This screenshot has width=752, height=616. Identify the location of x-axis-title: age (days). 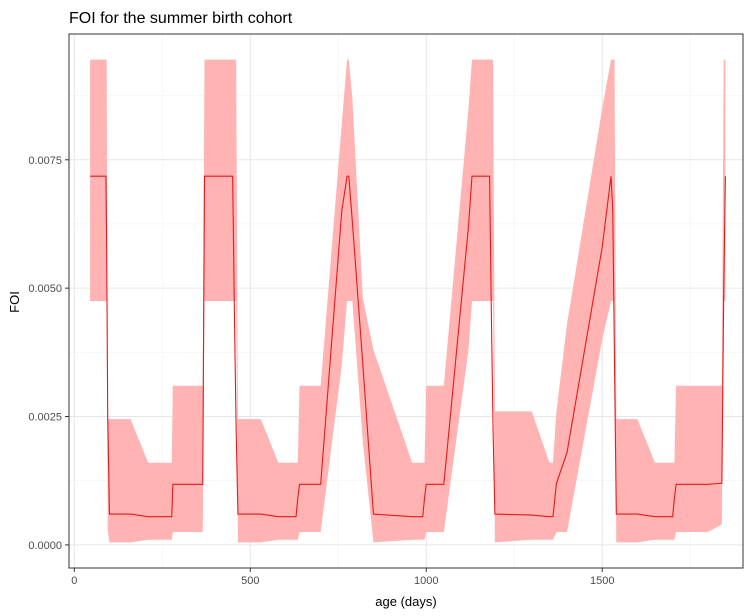
(405, 601).